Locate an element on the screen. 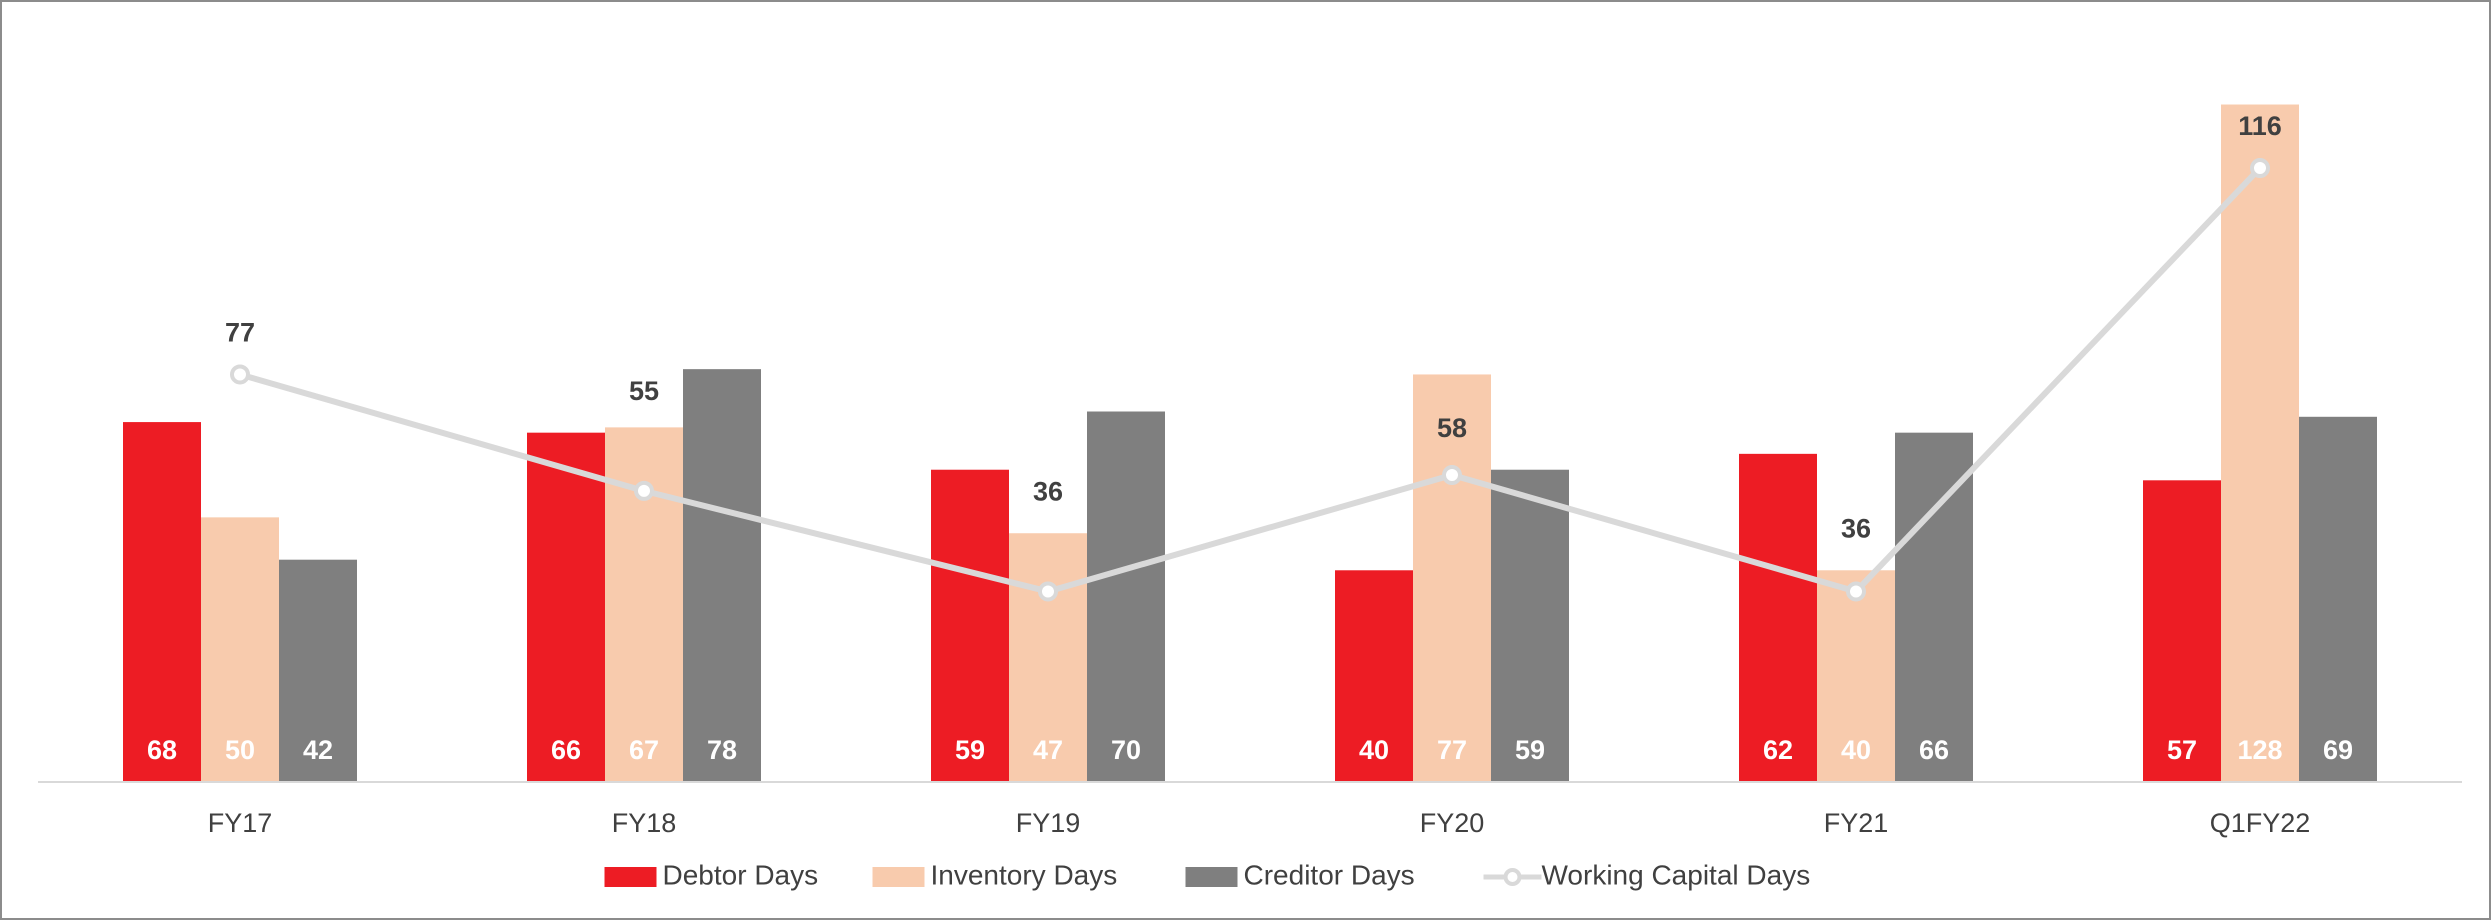 The width and height of the screenshot is (2491, 920). x-tick-label: FY17 is located at coordinates (240, 823).